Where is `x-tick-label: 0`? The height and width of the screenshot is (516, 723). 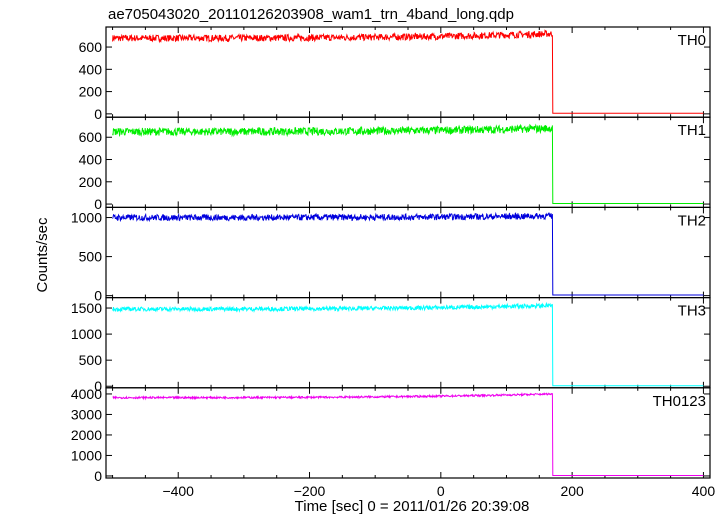
x-tick-label: 0 is located at coordinates (441, 491).